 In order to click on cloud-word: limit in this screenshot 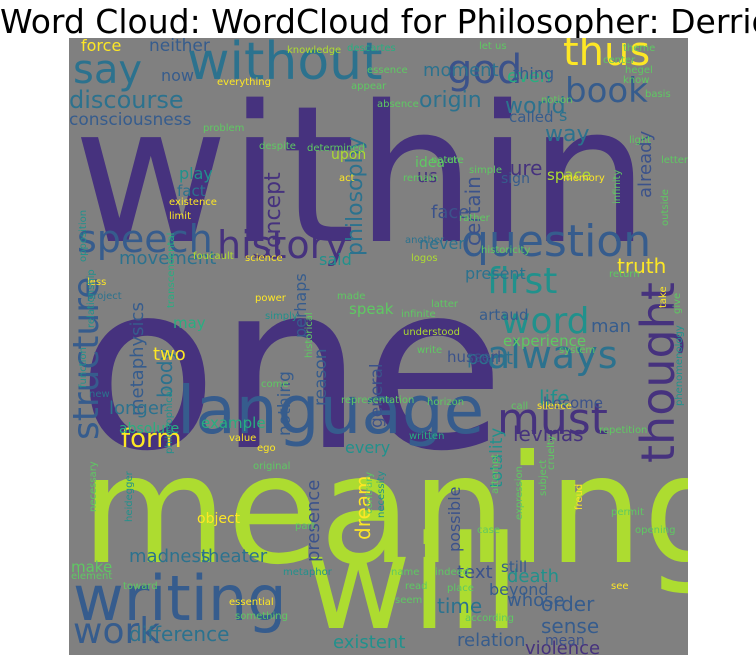, I will do `click(180, 216)`.